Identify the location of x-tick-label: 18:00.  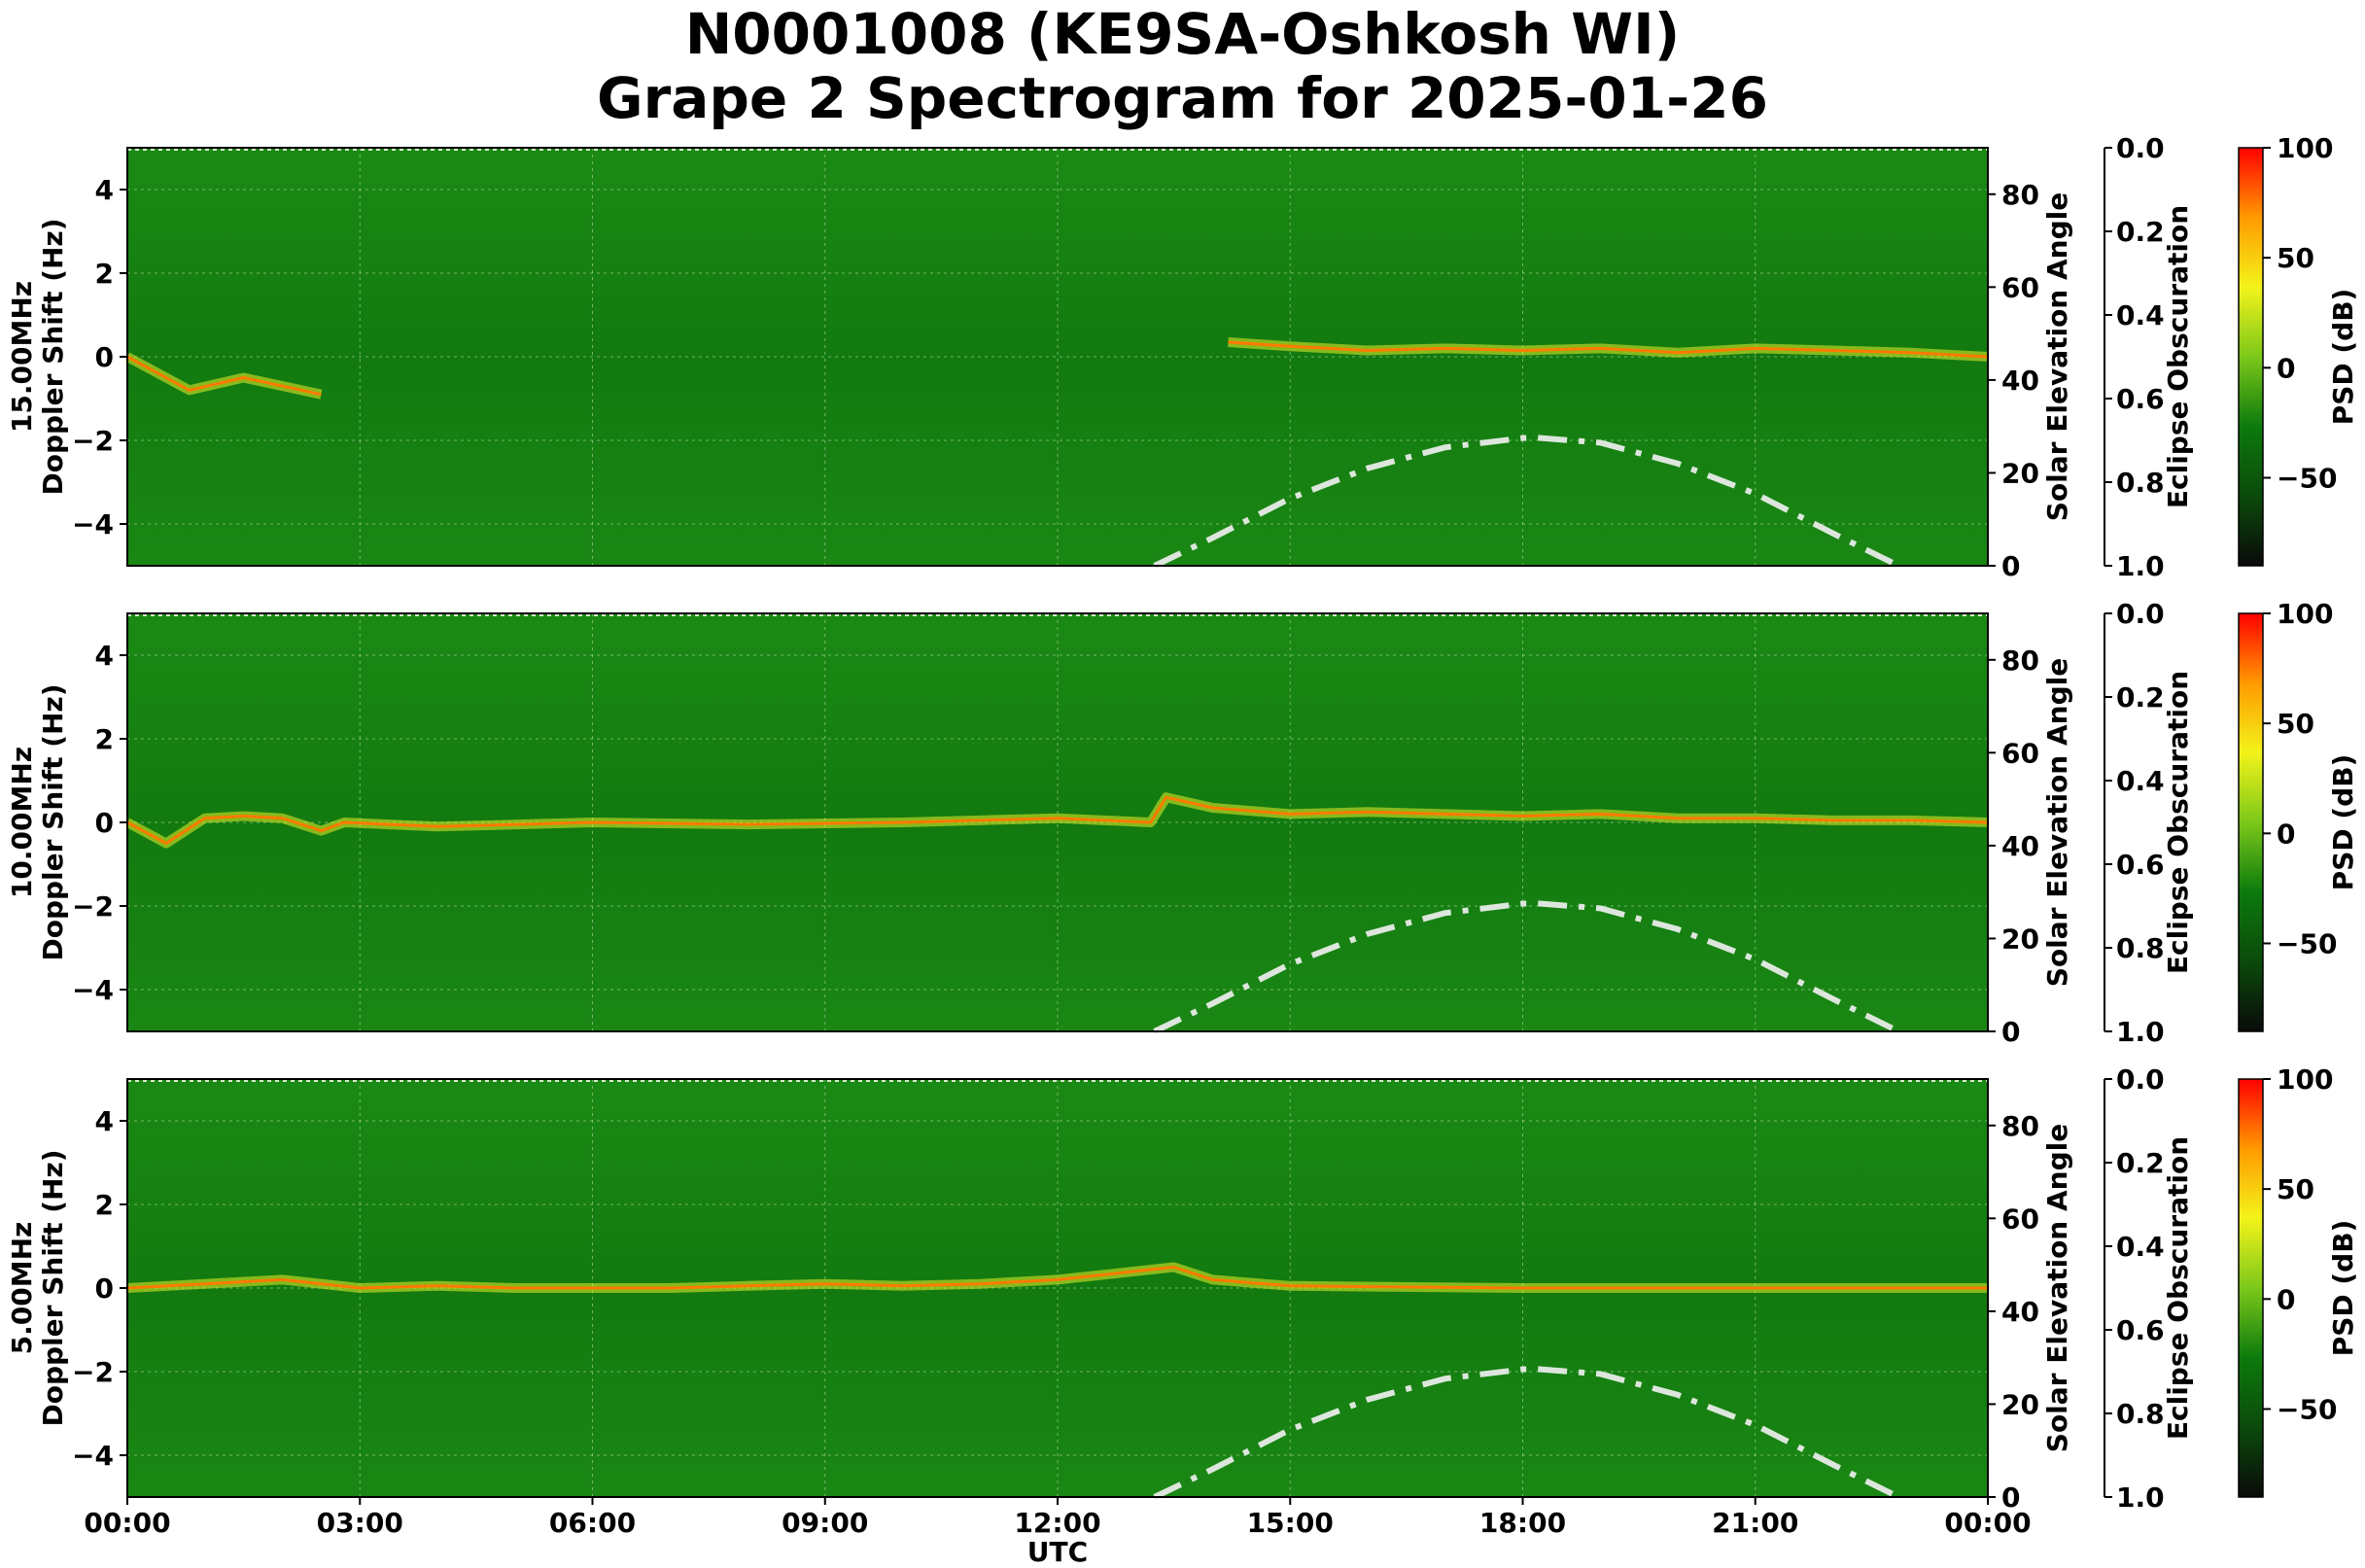
(1523, 1523).